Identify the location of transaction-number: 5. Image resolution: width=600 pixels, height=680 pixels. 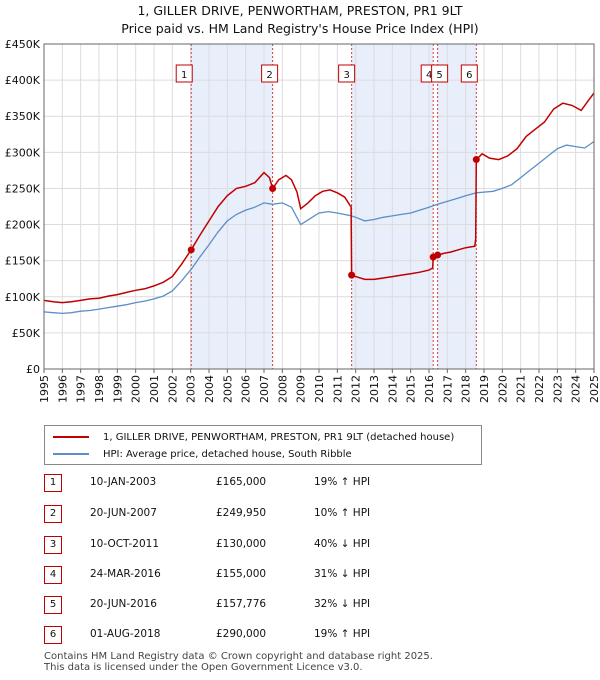
(53, 605).